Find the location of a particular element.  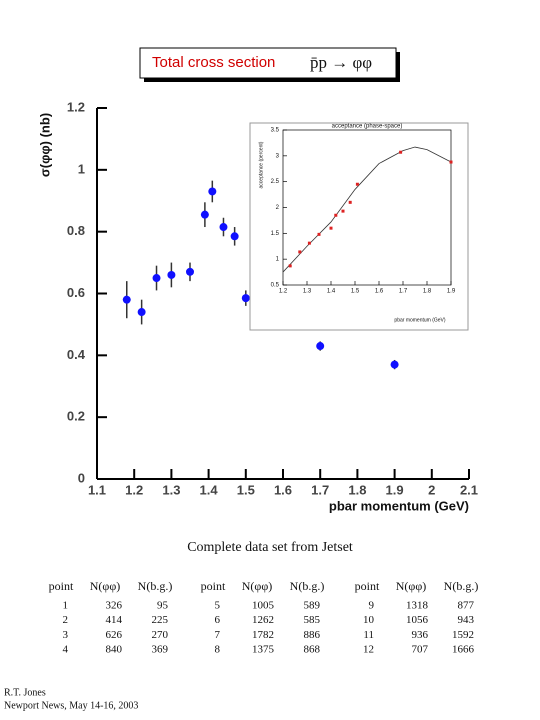

inset-y-label: acceptance (percent) is located at coordinates (261, 164).